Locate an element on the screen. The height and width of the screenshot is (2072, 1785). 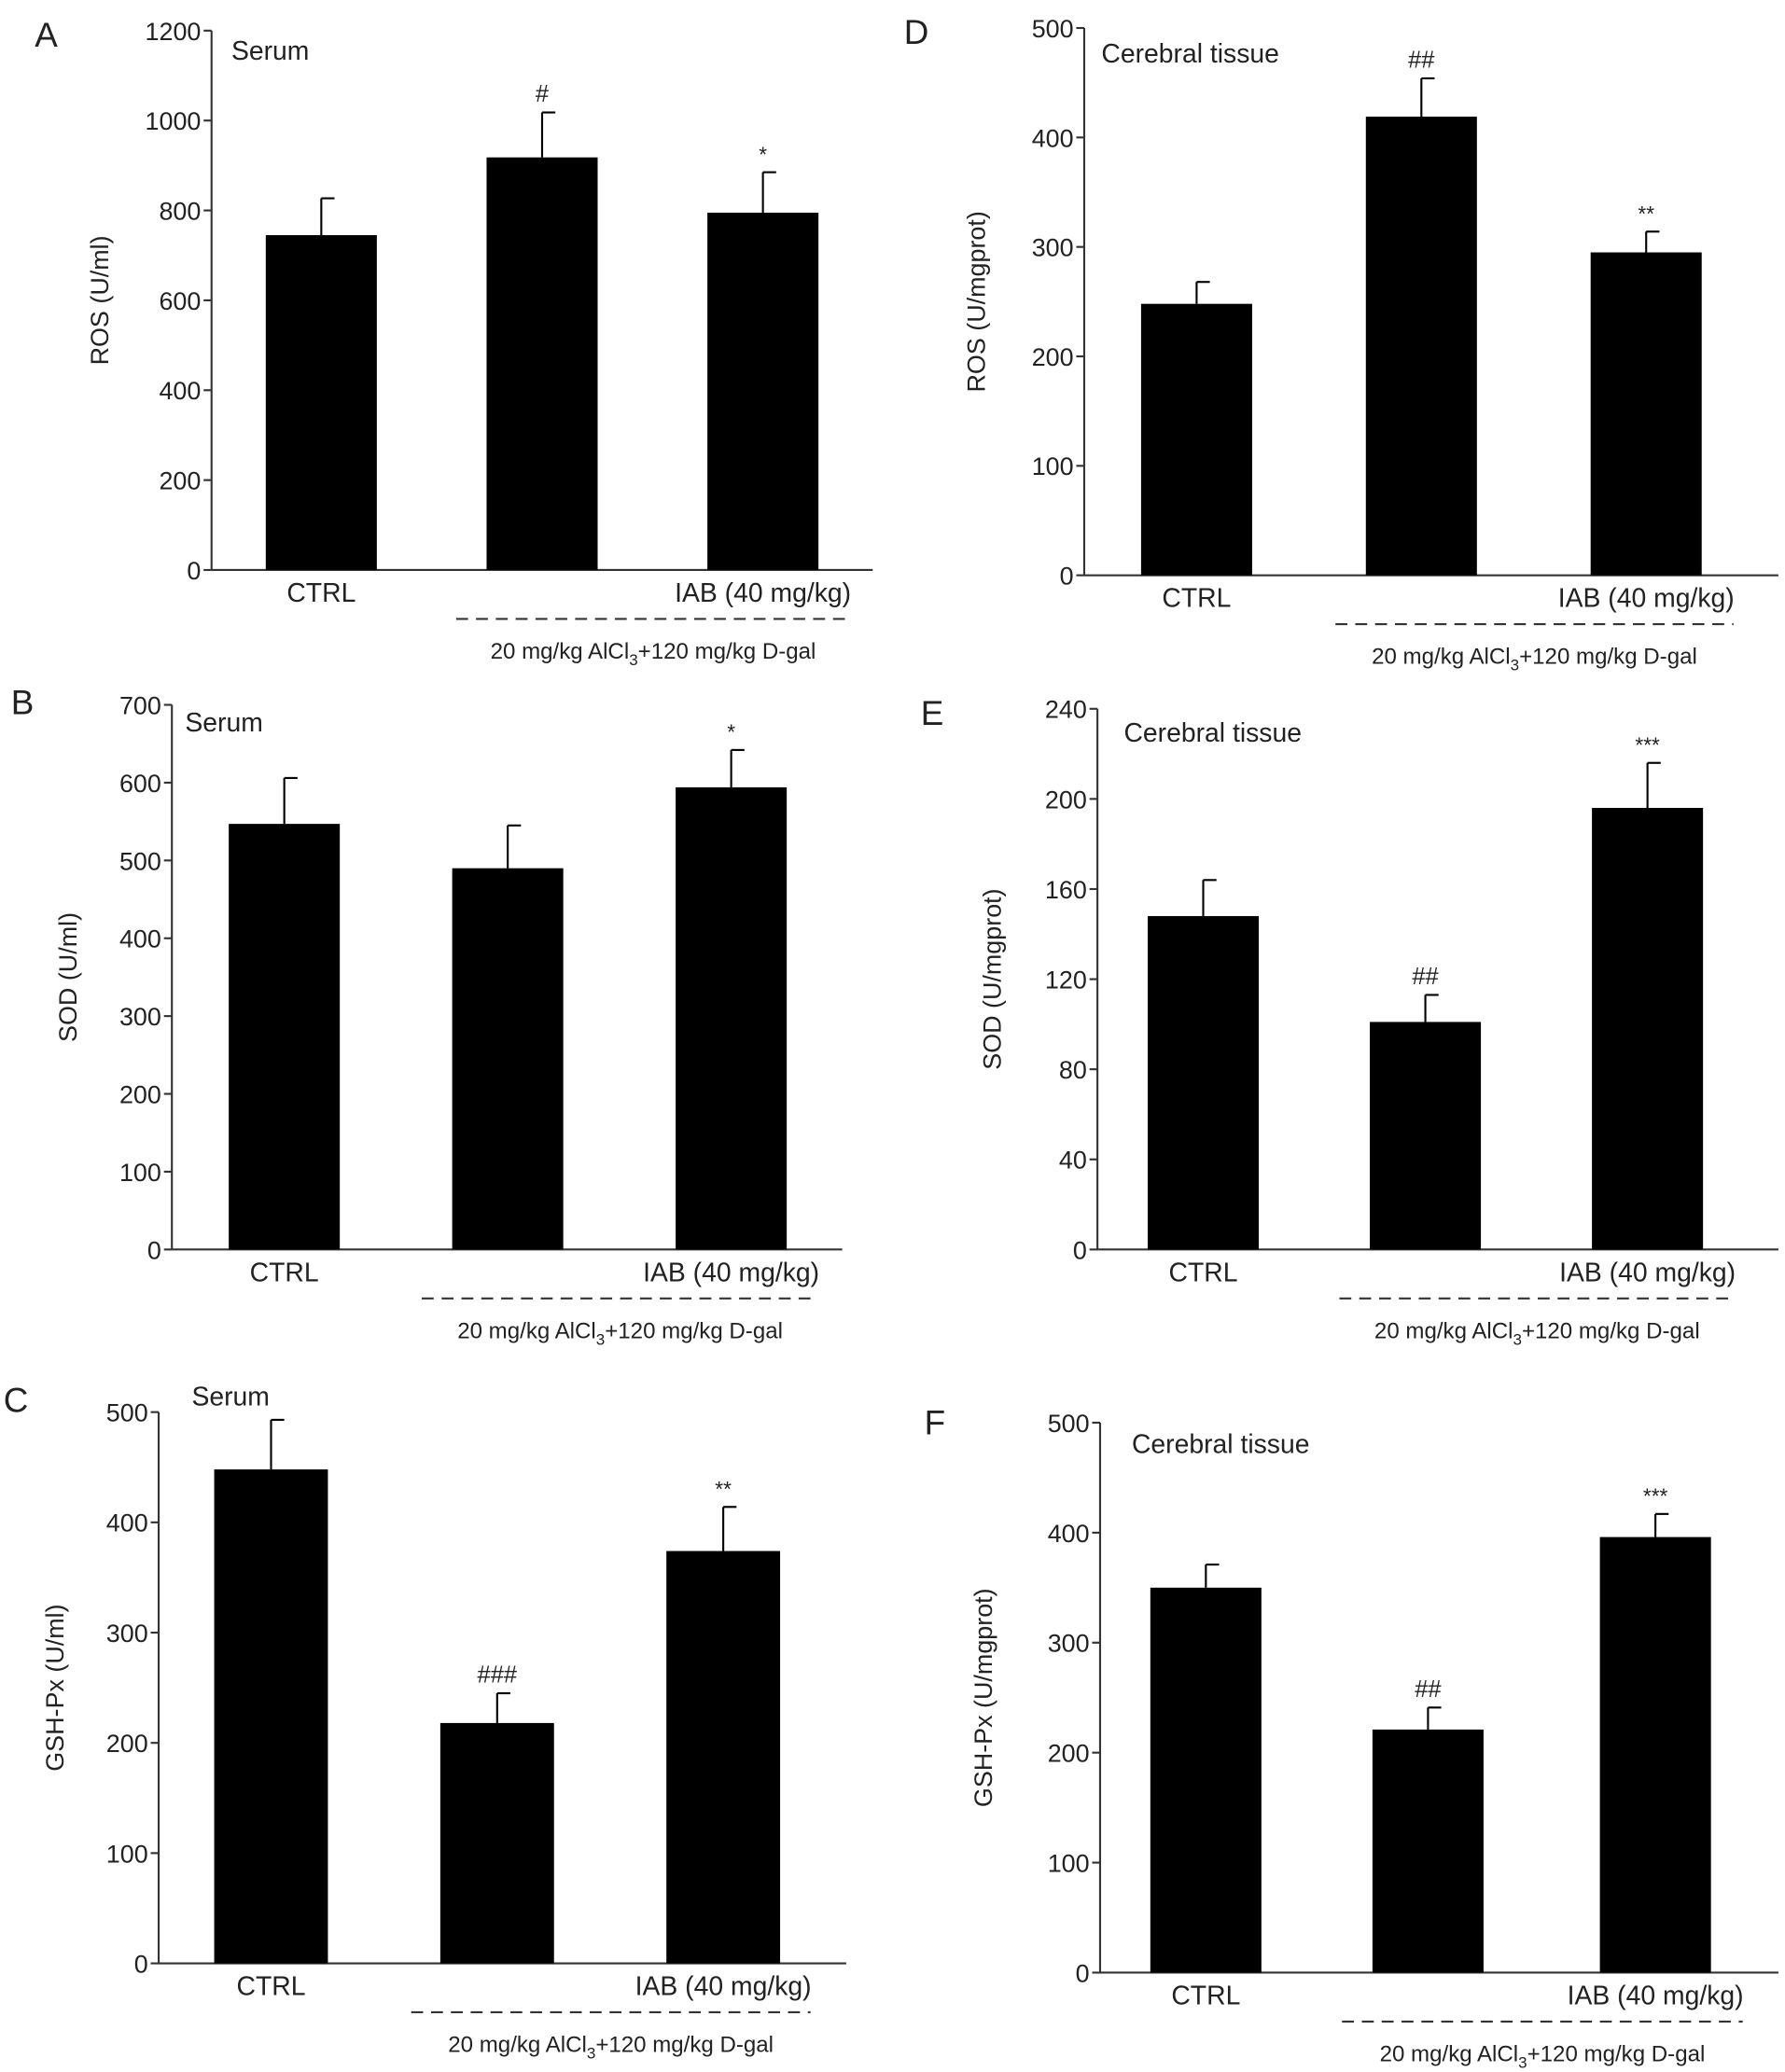
y-tick-label: 700 is located at coordinates (140, 705).